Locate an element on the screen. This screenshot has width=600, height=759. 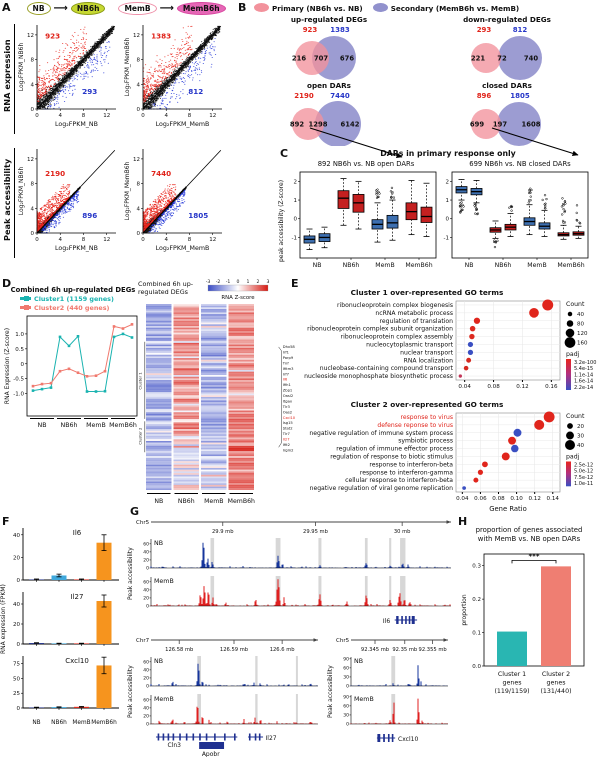
signal is located at coordinates (399, 675).